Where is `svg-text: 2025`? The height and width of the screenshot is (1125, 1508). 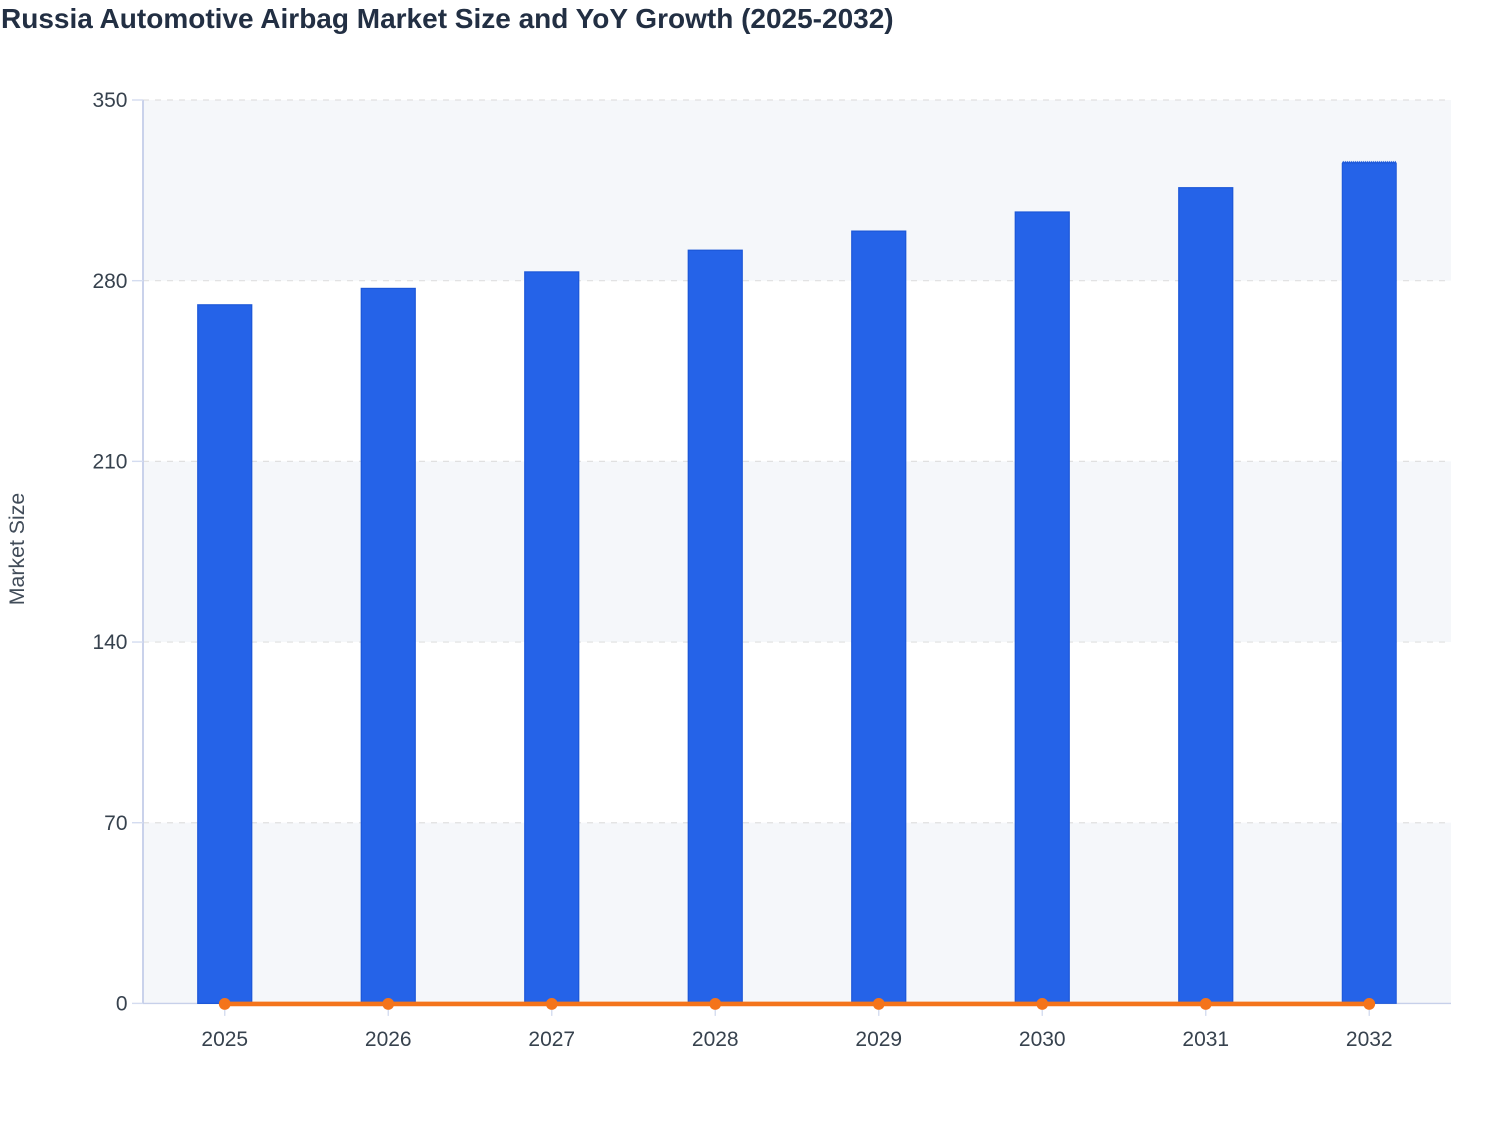
svg-text: 2025 is located at coordinates (224, 1039).